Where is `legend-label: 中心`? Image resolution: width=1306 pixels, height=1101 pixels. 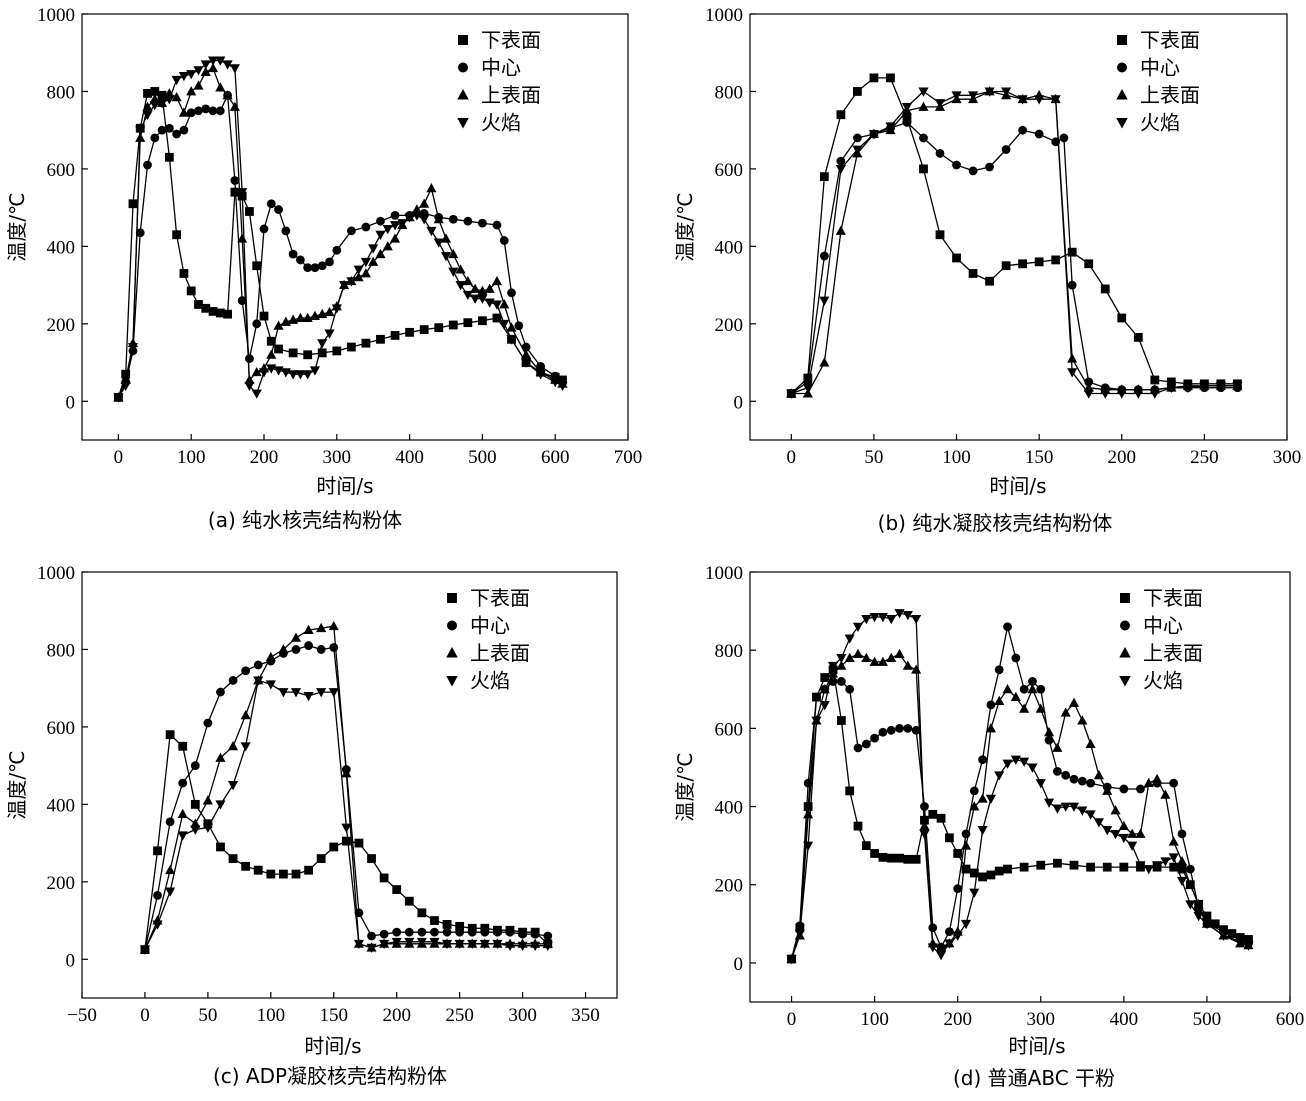
legend-label: 中心 is located at coordinates (501, 68).